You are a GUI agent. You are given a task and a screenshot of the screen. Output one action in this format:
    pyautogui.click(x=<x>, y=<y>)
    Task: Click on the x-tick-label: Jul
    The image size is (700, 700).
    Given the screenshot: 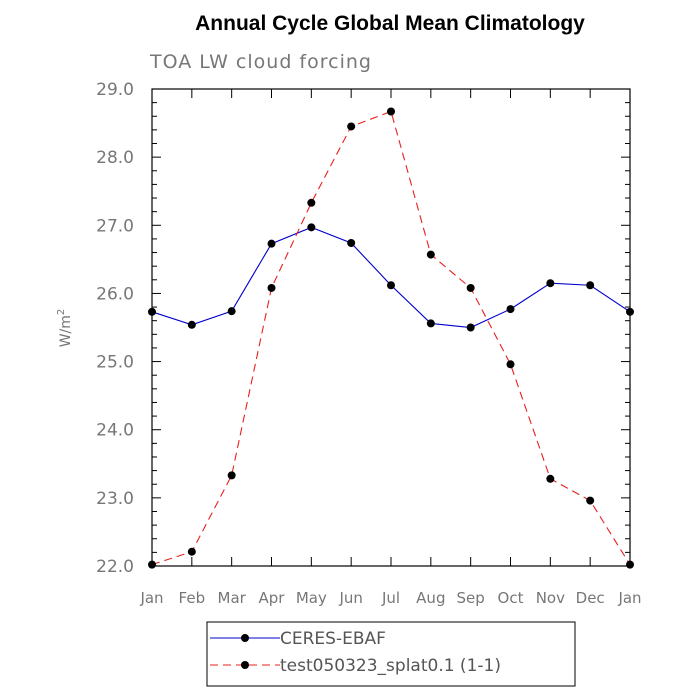 What is the action you would take?
    pyautogui.click(x=390, y=598)
    